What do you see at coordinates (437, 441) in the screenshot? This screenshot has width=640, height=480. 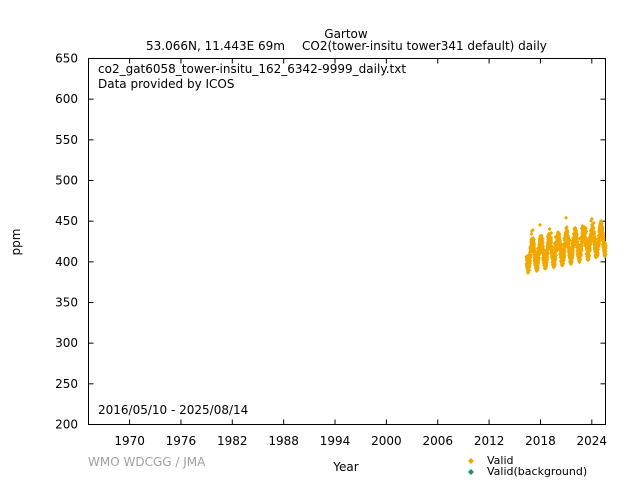 I see `x-tick-label: 2006` at bounding box center [437, 441].